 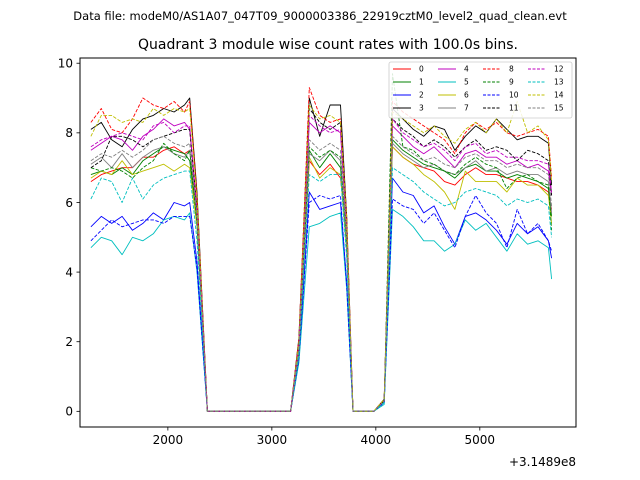 What do you see at coordinates (69, 203) in the screenshot?
I see `y-tick-label: 6` at bounding box center [69, 203].